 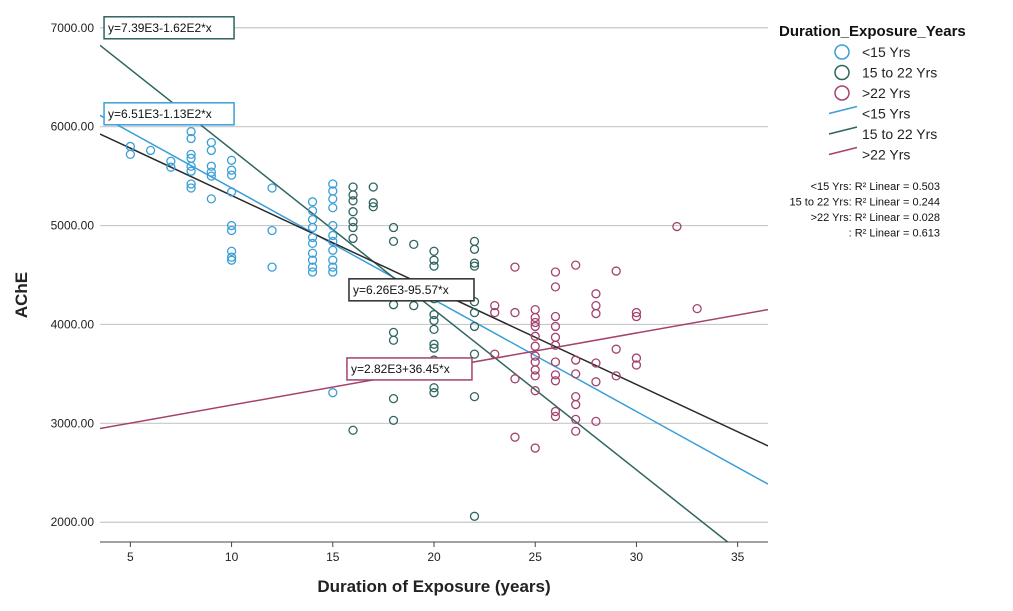 I want to click on equation-label: y=7.39E3-1.62E2*x, so click(x=160, y=28).